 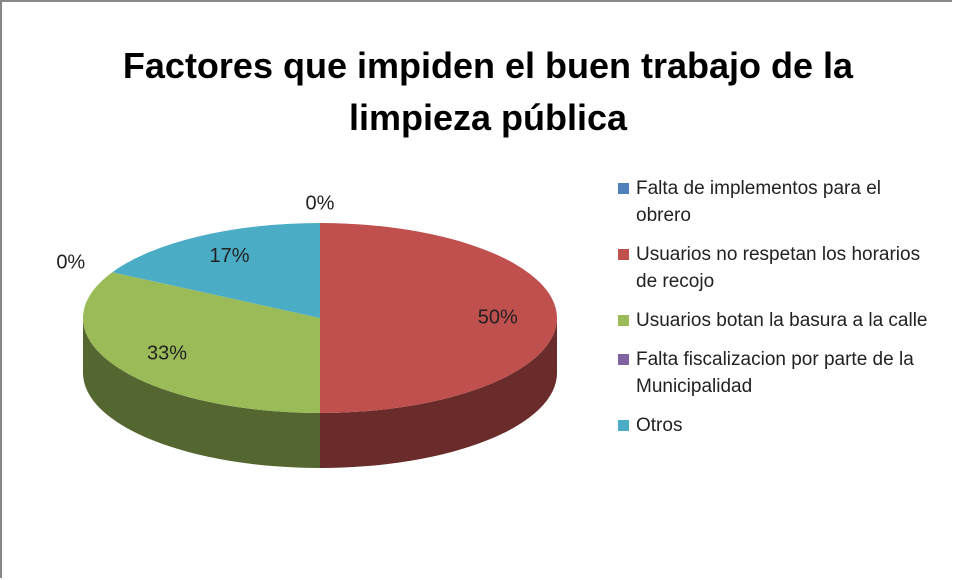 I want to click on data-label: 33%, so click(x=167, y=354).